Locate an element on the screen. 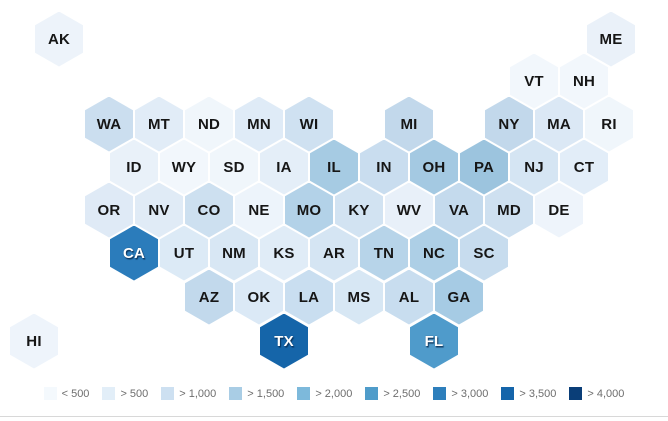  state-hex-wi: WI is located at coordinates (309, 124).